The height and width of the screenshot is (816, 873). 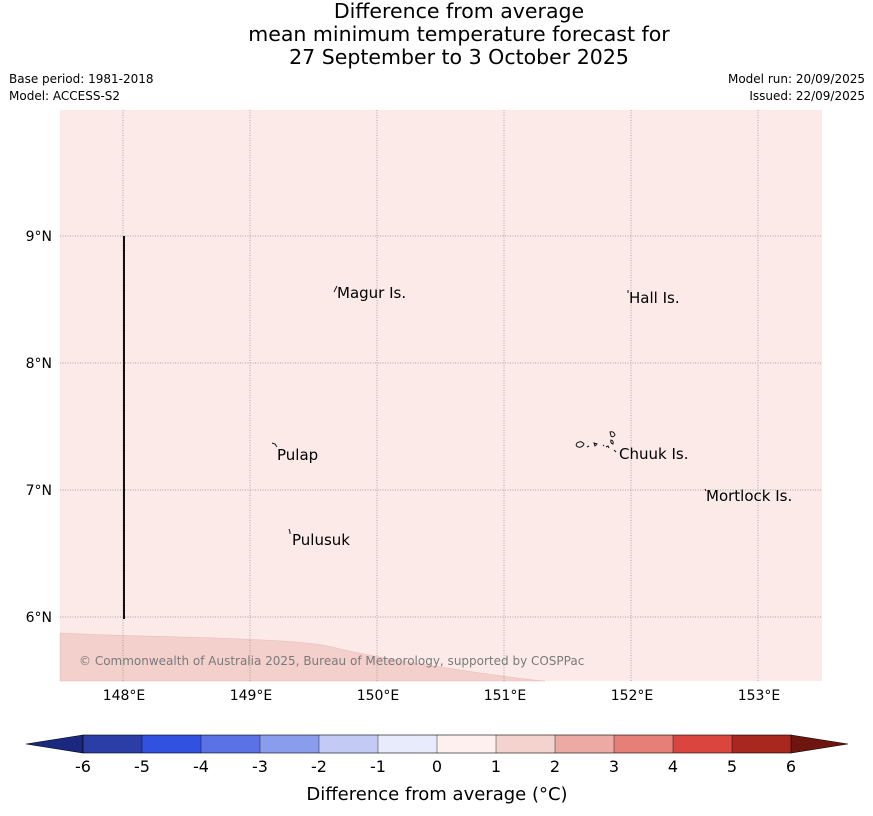 I want to click on place-chuuk-is: Chuuk Is., so click(x=653, y=454).